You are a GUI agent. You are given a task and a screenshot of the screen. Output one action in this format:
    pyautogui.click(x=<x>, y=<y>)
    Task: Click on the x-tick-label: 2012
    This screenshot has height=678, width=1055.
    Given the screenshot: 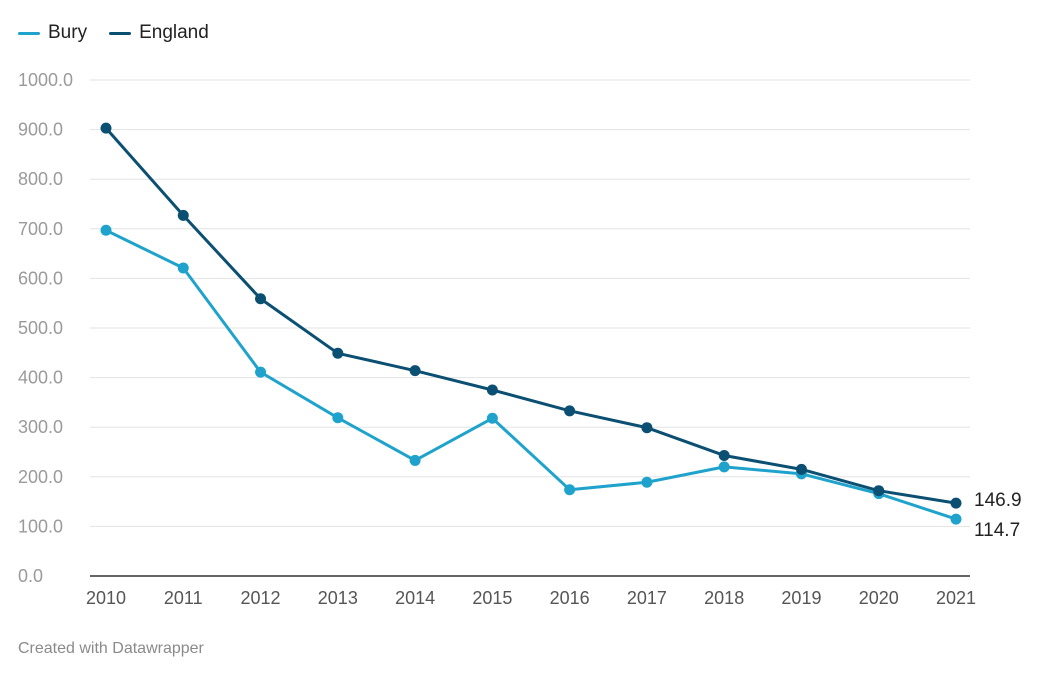 What is the action you would take?
    pyautogui.click(x=261, y=598)
    